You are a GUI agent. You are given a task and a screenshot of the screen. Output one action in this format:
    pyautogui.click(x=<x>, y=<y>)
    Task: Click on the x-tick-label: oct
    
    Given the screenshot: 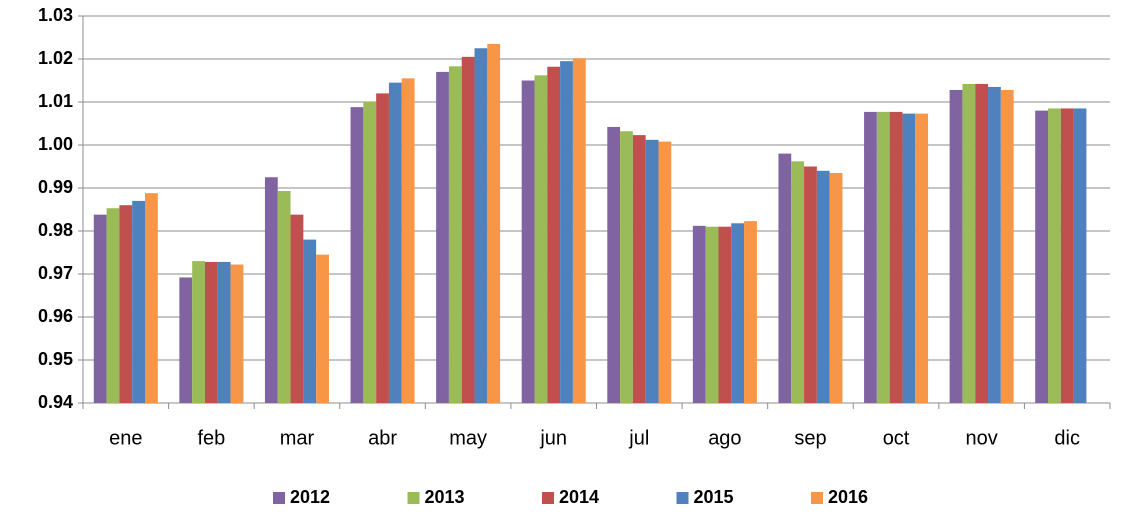 What is the action you would take?
    pyautogui.click(x=896, y=438)
    